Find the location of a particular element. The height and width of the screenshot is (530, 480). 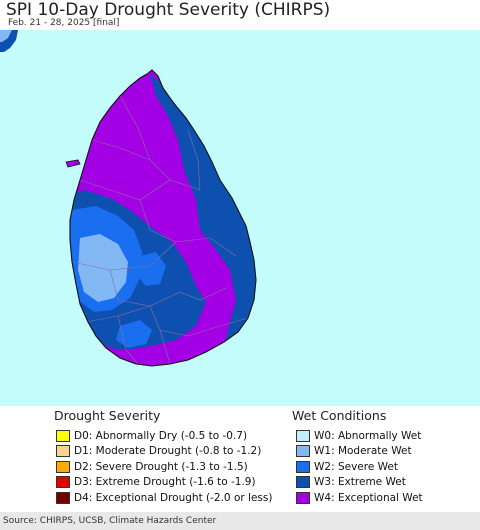

swatch-w3 is located at coordinates (303, 482).